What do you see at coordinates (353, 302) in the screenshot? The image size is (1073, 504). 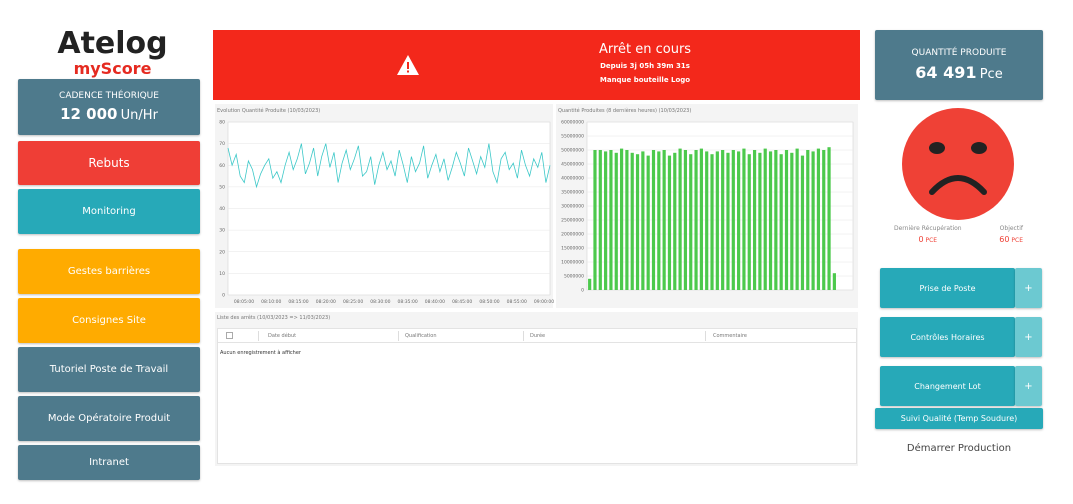 I see `x-tick-label: 08:25:00` at bounding box center [353, 302].